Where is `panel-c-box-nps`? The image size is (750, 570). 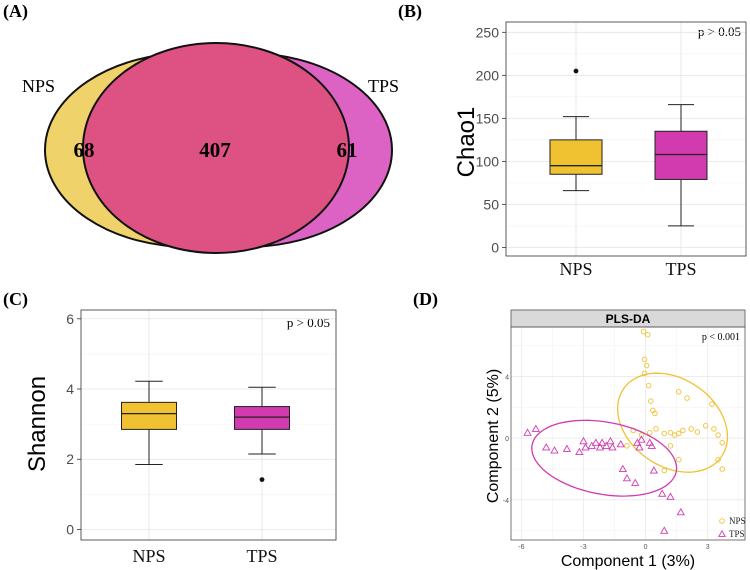 panel-c-box-nps is located at coordinates (149, 415).